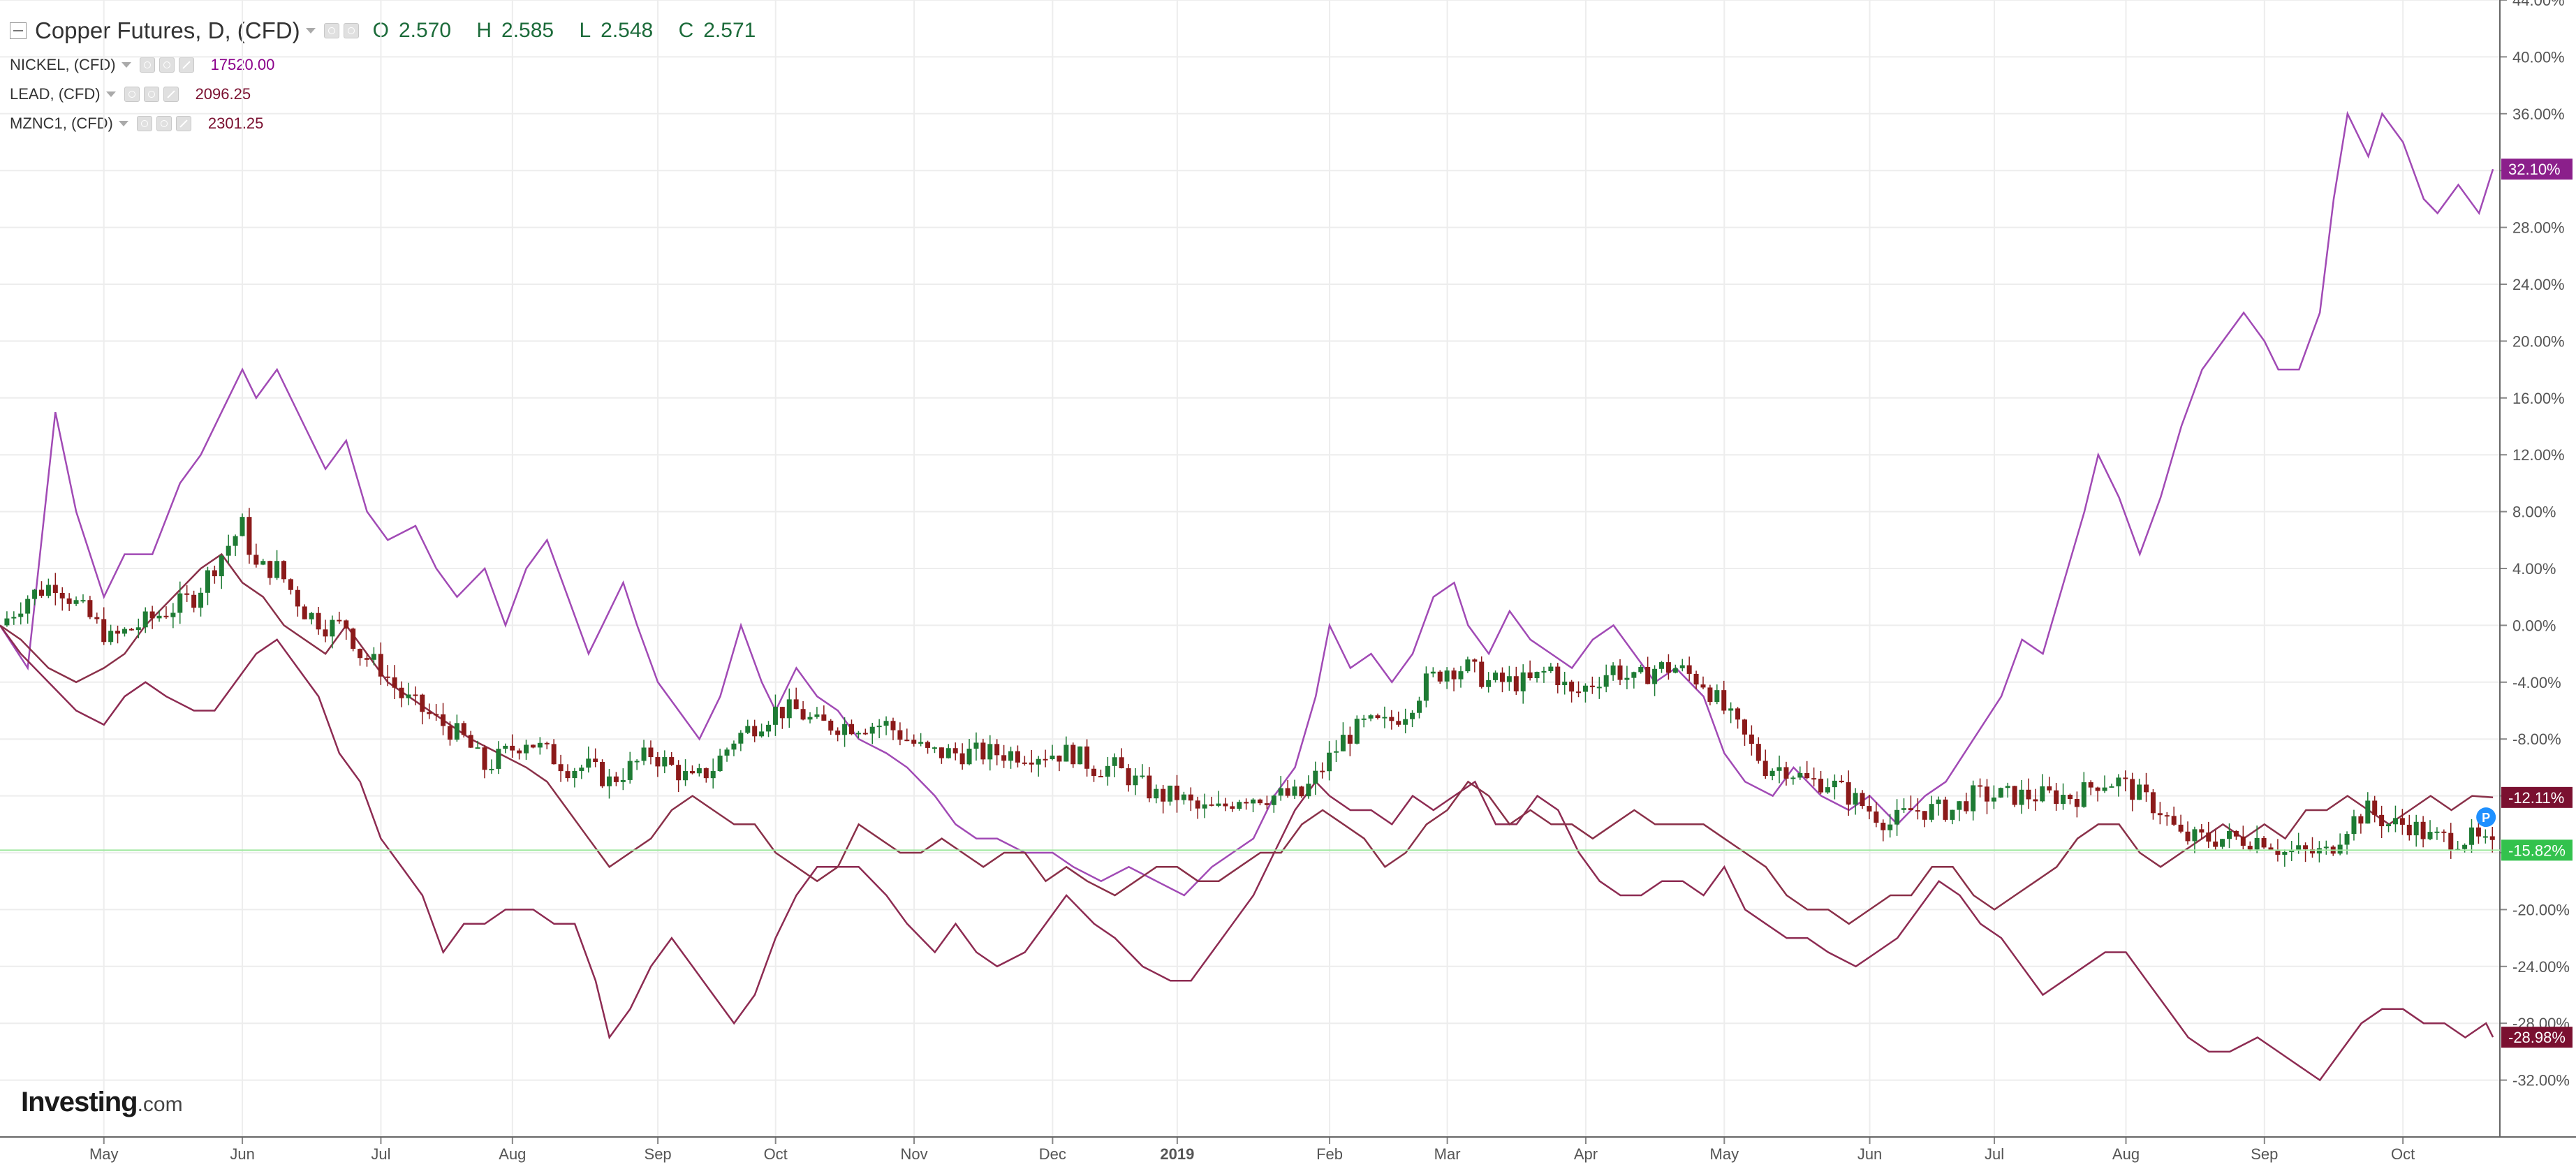 The width and height of the screenshot is (2576, 1167). I want to click on x-tick-label: Apr, so click(1586, 1154).